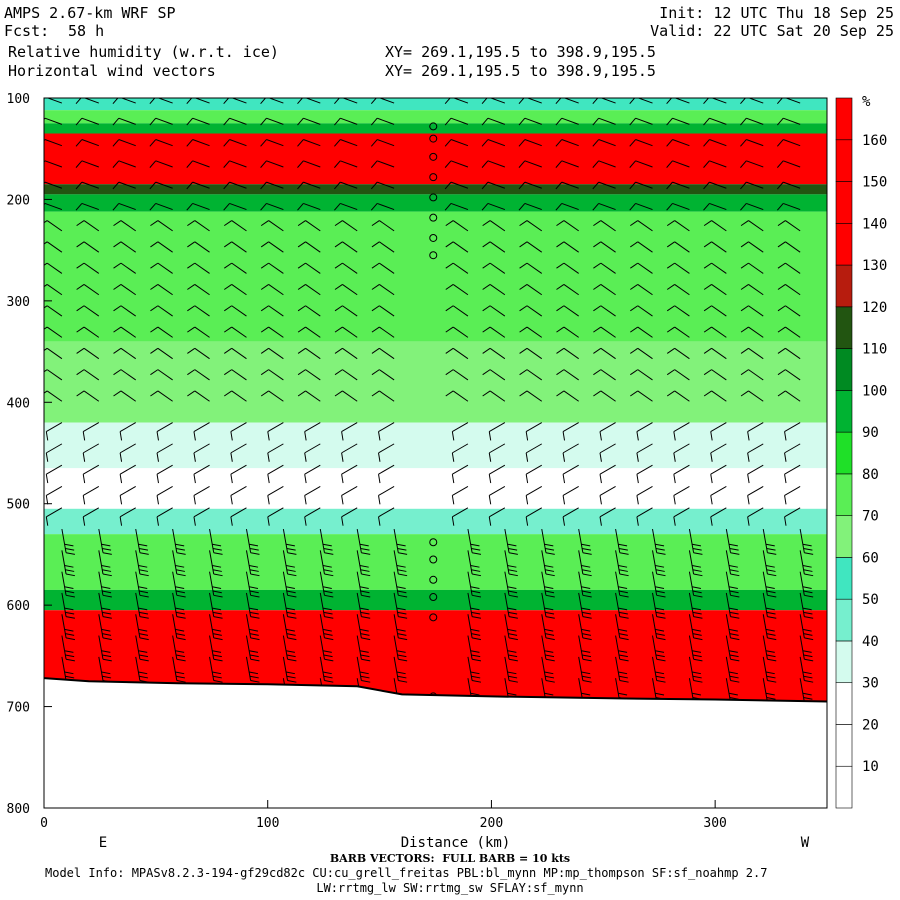 Image resolution: width=900 pixels, height=900 pixels. Describe the element at coordinates (870, 684) in the screenshot. I see `colorbar-label: 30` at that location.